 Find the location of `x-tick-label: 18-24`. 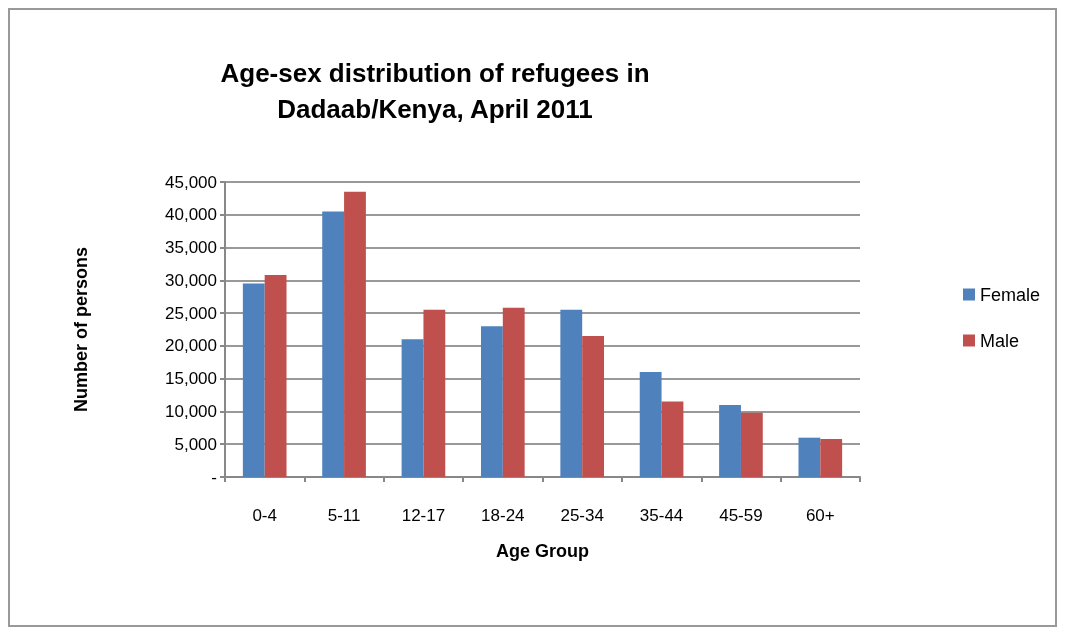

x-tick-label: 18-24 is located at coordinates (503, 515).